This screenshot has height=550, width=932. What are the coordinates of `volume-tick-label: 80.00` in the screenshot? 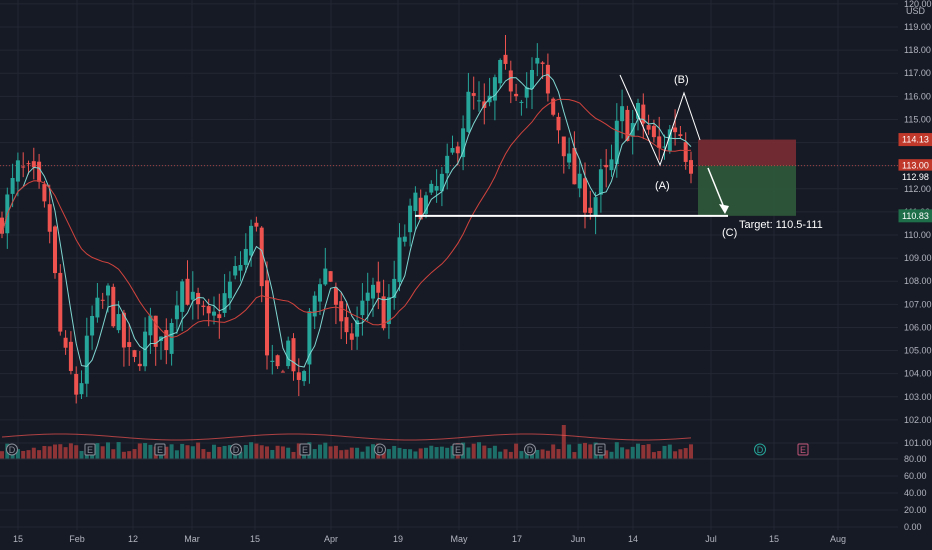 It's located at (915, 459).